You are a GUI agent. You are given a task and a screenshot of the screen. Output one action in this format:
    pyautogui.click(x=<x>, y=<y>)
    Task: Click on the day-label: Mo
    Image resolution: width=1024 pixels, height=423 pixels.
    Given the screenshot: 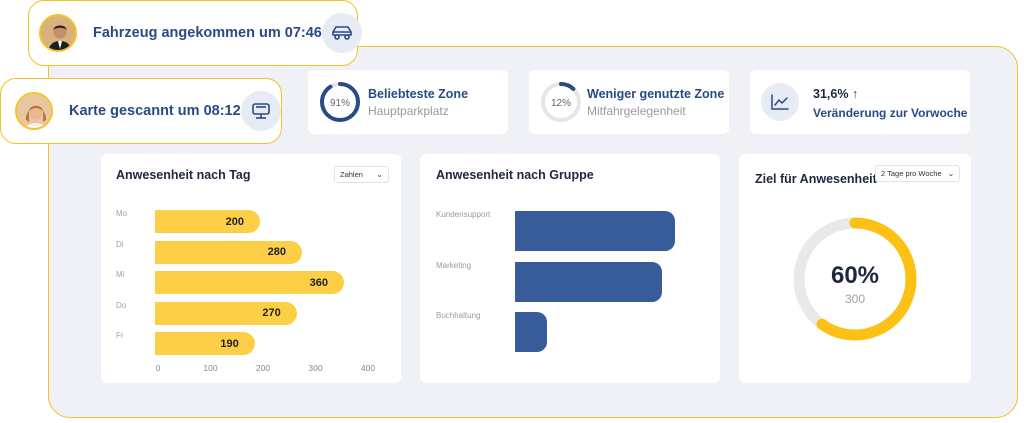 What is the action you would take?
    pyautogui.click(x=122, y=213)
    